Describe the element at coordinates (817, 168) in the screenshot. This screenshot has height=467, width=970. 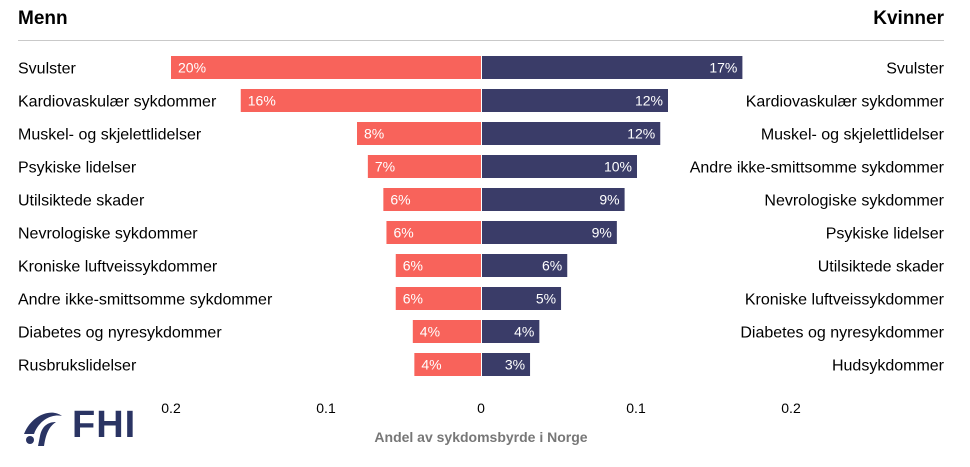
I see `women-category-label: Andre ikke-smittsomme sykdommer` at that location.